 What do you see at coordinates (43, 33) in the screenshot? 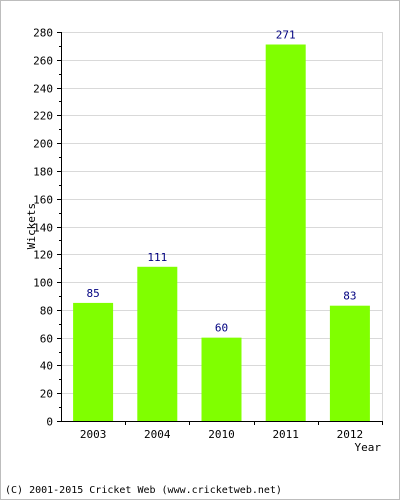
I see `y-tick-label: 280` at bounding box center [43, 33].